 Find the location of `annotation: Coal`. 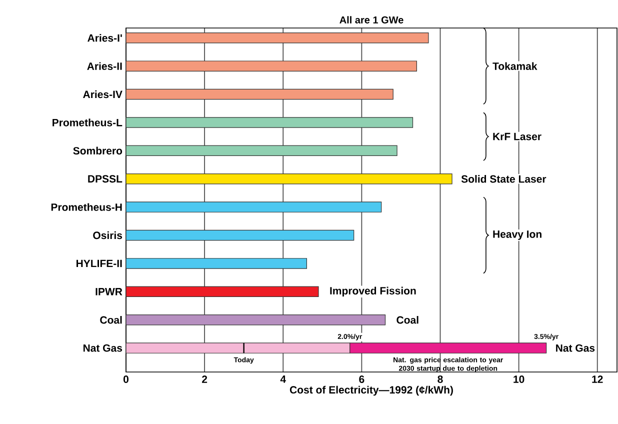

annotation: Coal is located at coordinates (407, 320).